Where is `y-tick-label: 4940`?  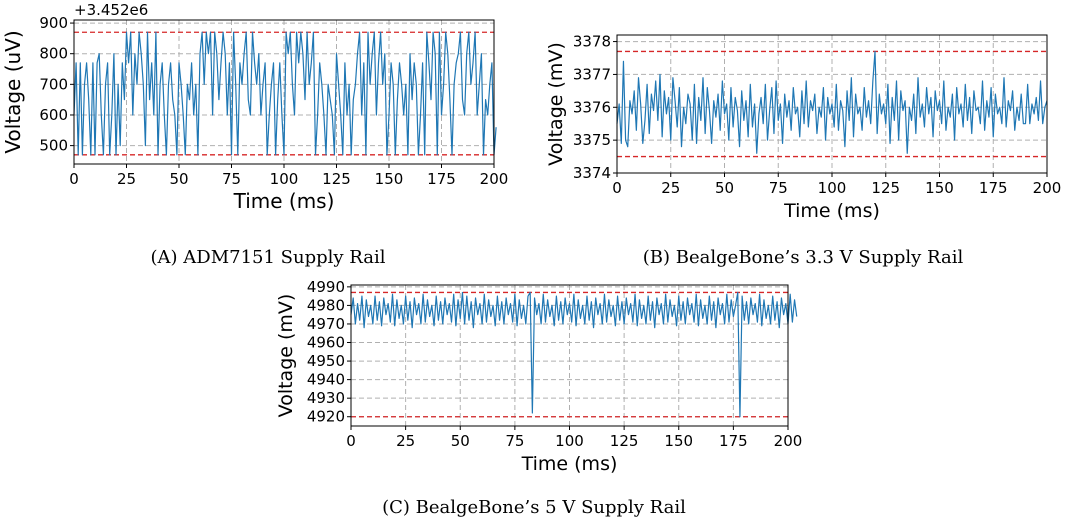
y-tick-label: 4940 is located at coordinates (326, 380).